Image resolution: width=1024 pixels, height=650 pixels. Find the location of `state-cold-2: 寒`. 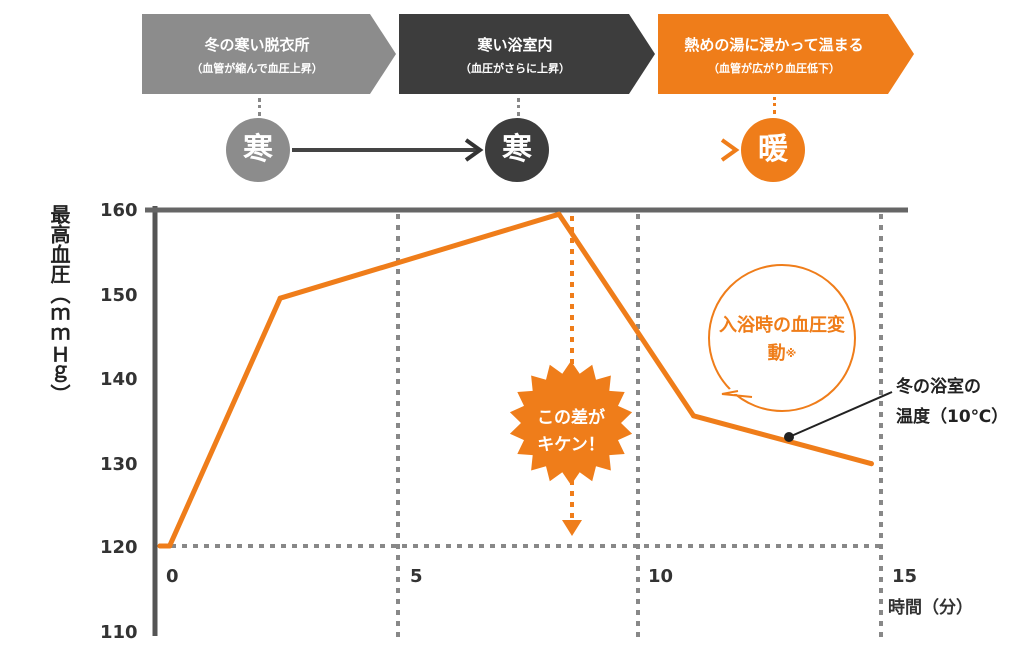

state-cold-2: 寒 is located at coordinates (517, 150).